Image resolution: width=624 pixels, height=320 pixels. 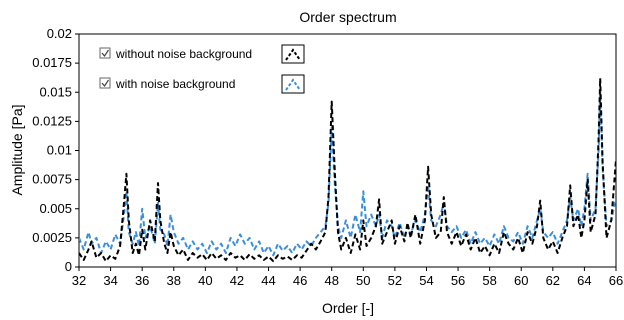 I want to click on legend-item-with-noise: with noise background, so click(x=202, y=84).